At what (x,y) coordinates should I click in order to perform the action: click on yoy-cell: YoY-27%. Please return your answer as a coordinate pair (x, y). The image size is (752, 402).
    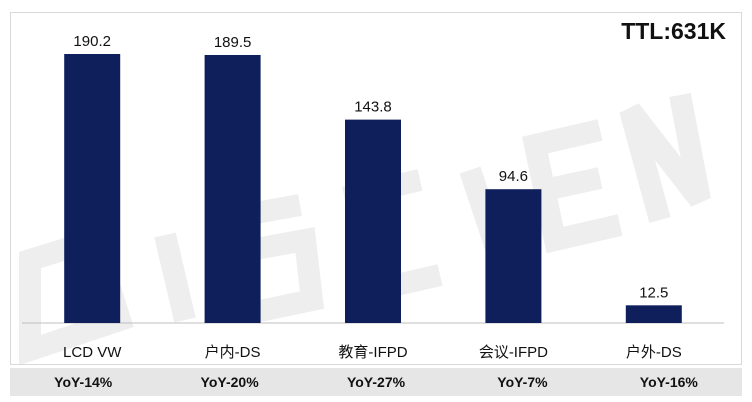
    Looking at the image, I should click on (376, 382).